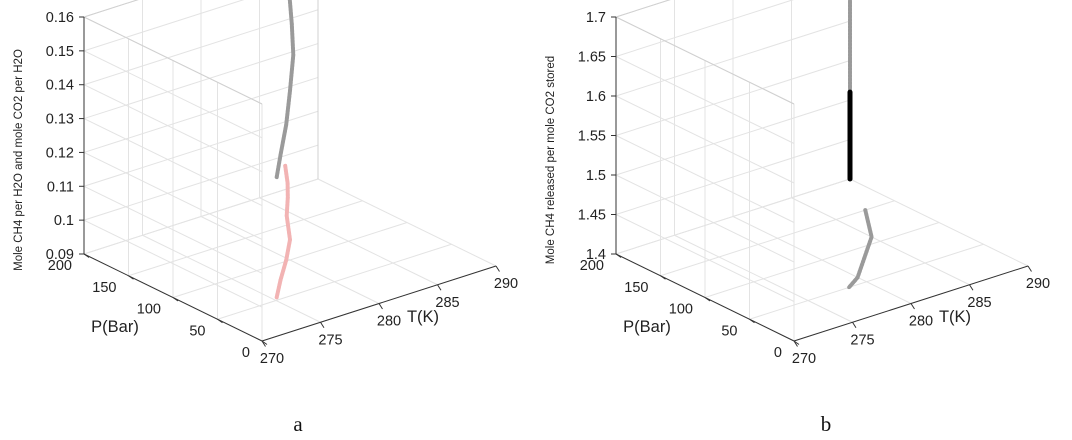 The height and width of the screenshot is (440, 1072). What do you see at coordinates (596, 176) in the screenshot?
I see `z-tick-label: 1.5` at bounding box center [596, 176].